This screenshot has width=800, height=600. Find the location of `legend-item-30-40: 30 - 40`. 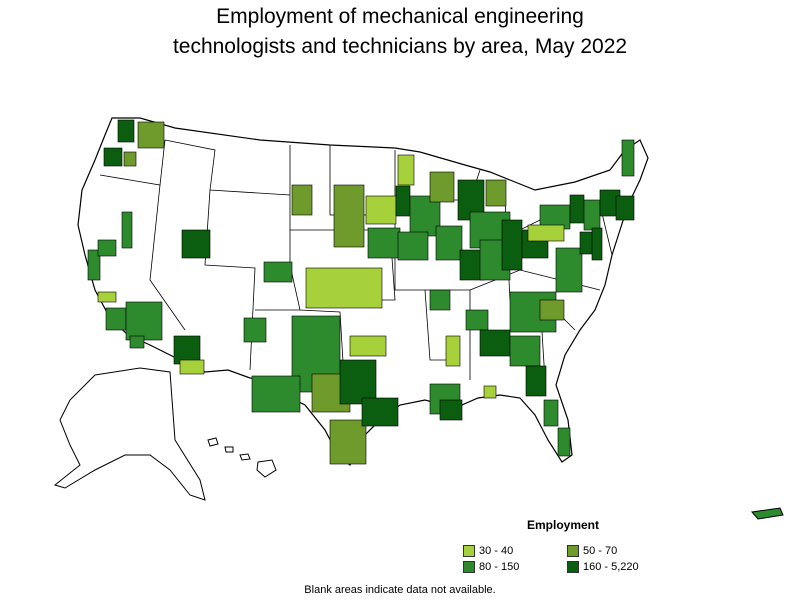

legend-item-30-40: 30 - 40 is located at coordinates (515, 551).